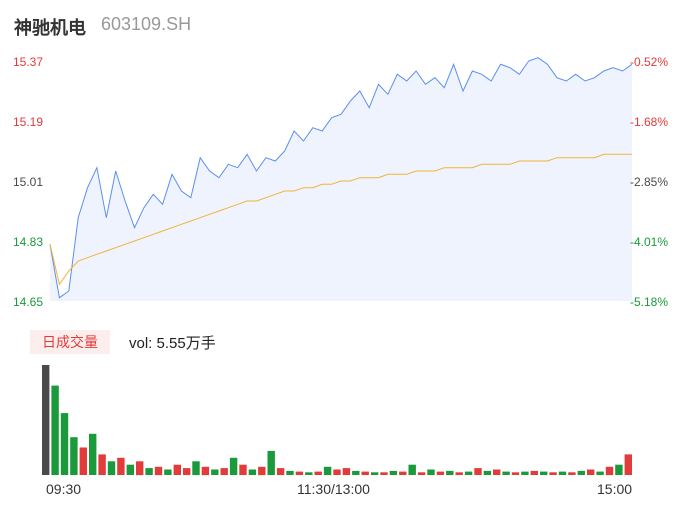  I want to click on stock-code: 603109.SH, so click(146, 24).